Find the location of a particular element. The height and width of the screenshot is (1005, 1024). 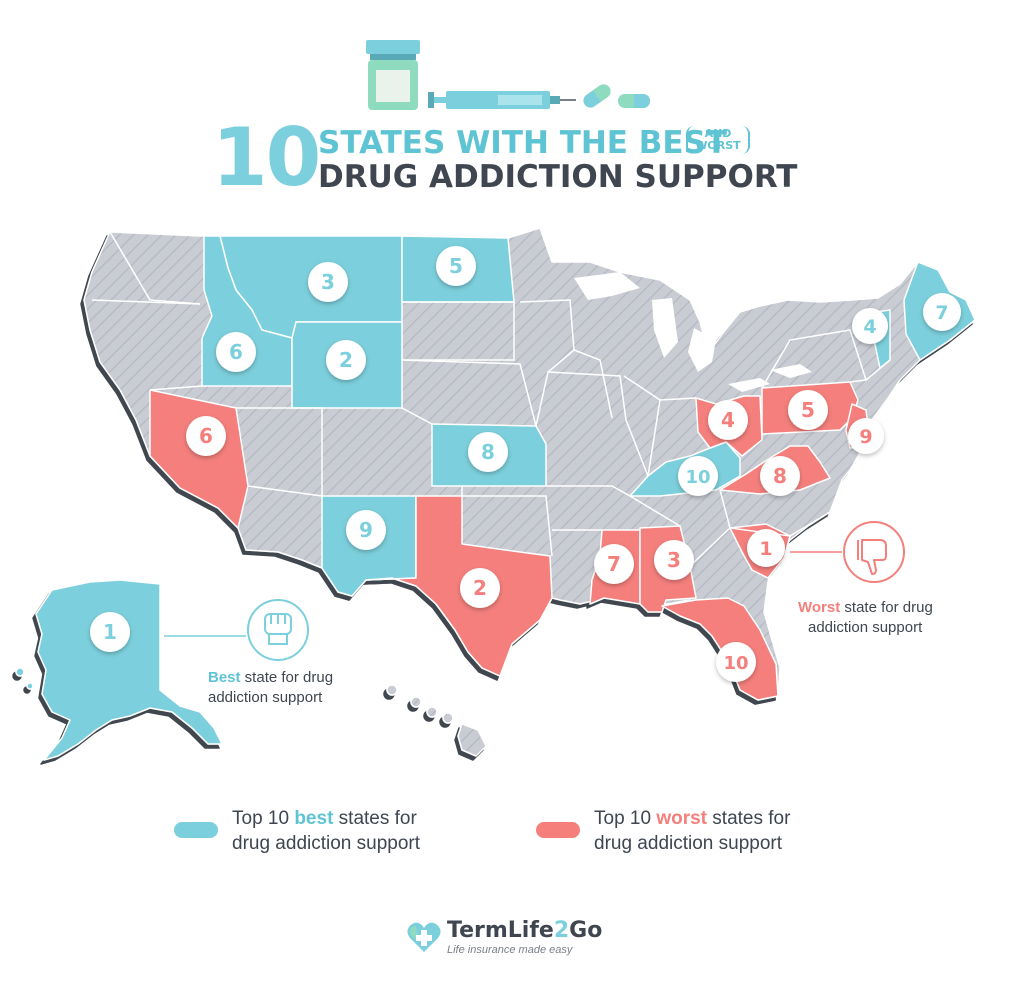

worst-marker-8: 8 is located at coordinates (780, 476).